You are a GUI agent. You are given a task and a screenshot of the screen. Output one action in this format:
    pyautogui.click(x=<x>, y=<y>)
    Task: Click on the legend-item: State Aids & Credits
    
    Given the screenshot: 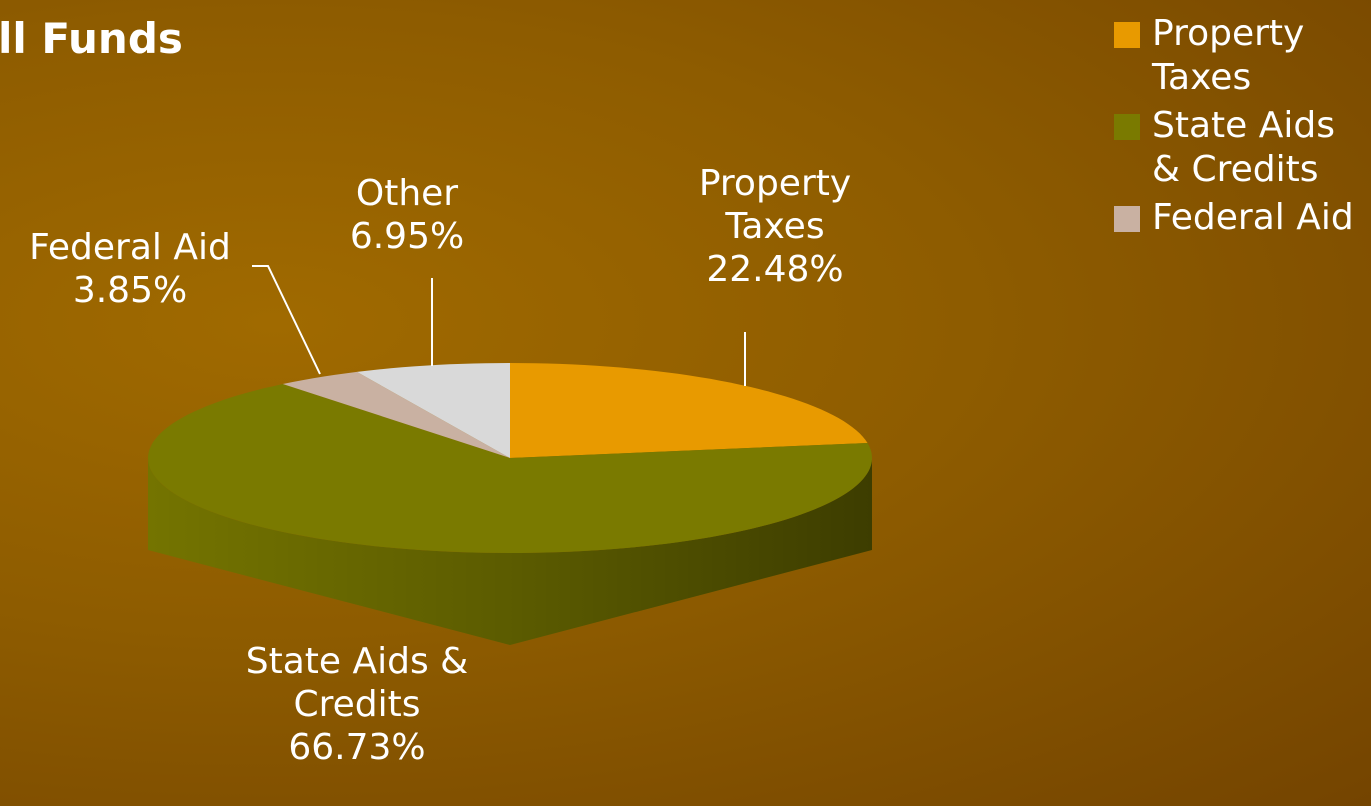 What is the action you would take?
    pyautogui.click(x=1241, y=148)
    